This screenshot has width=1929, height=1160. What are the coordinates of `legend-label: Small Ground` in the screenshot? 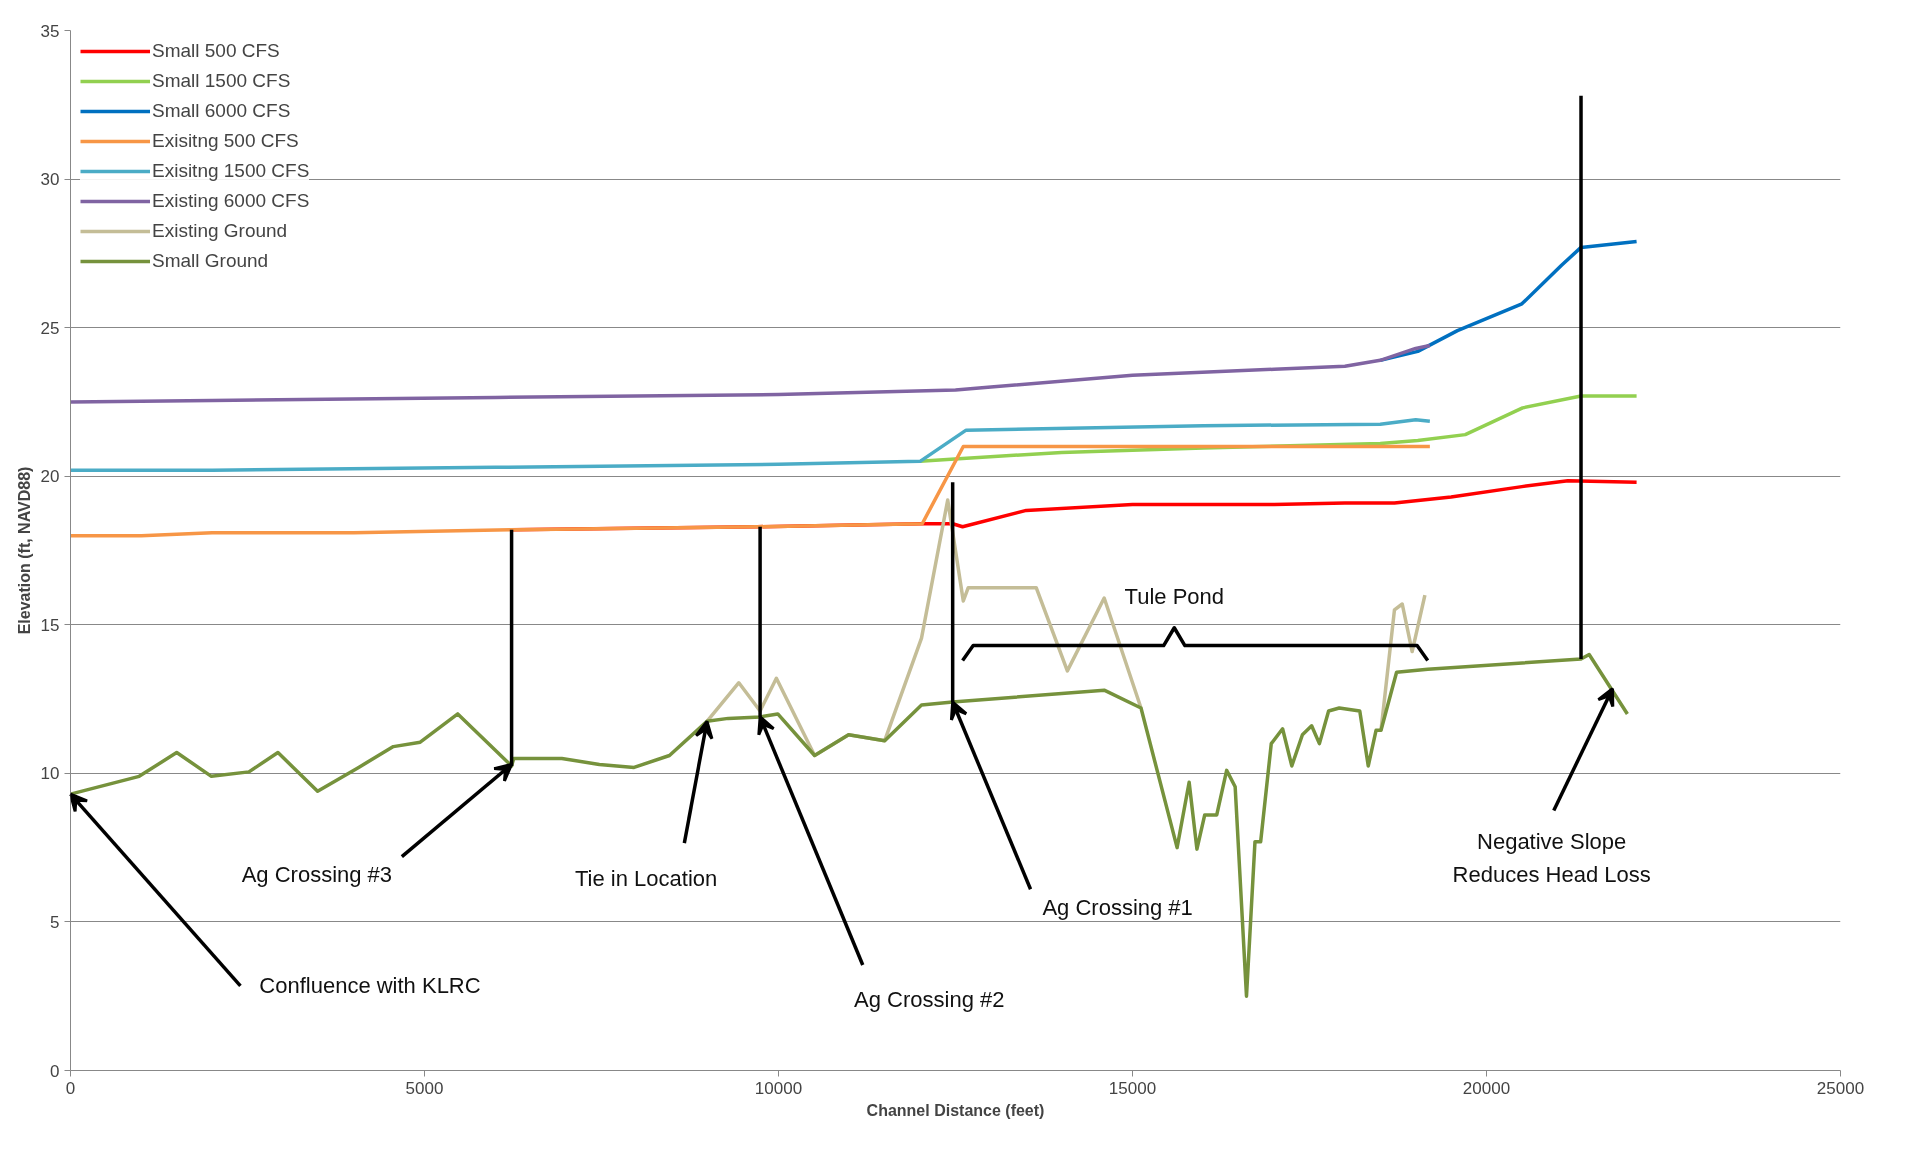 It's located at (210, 261).